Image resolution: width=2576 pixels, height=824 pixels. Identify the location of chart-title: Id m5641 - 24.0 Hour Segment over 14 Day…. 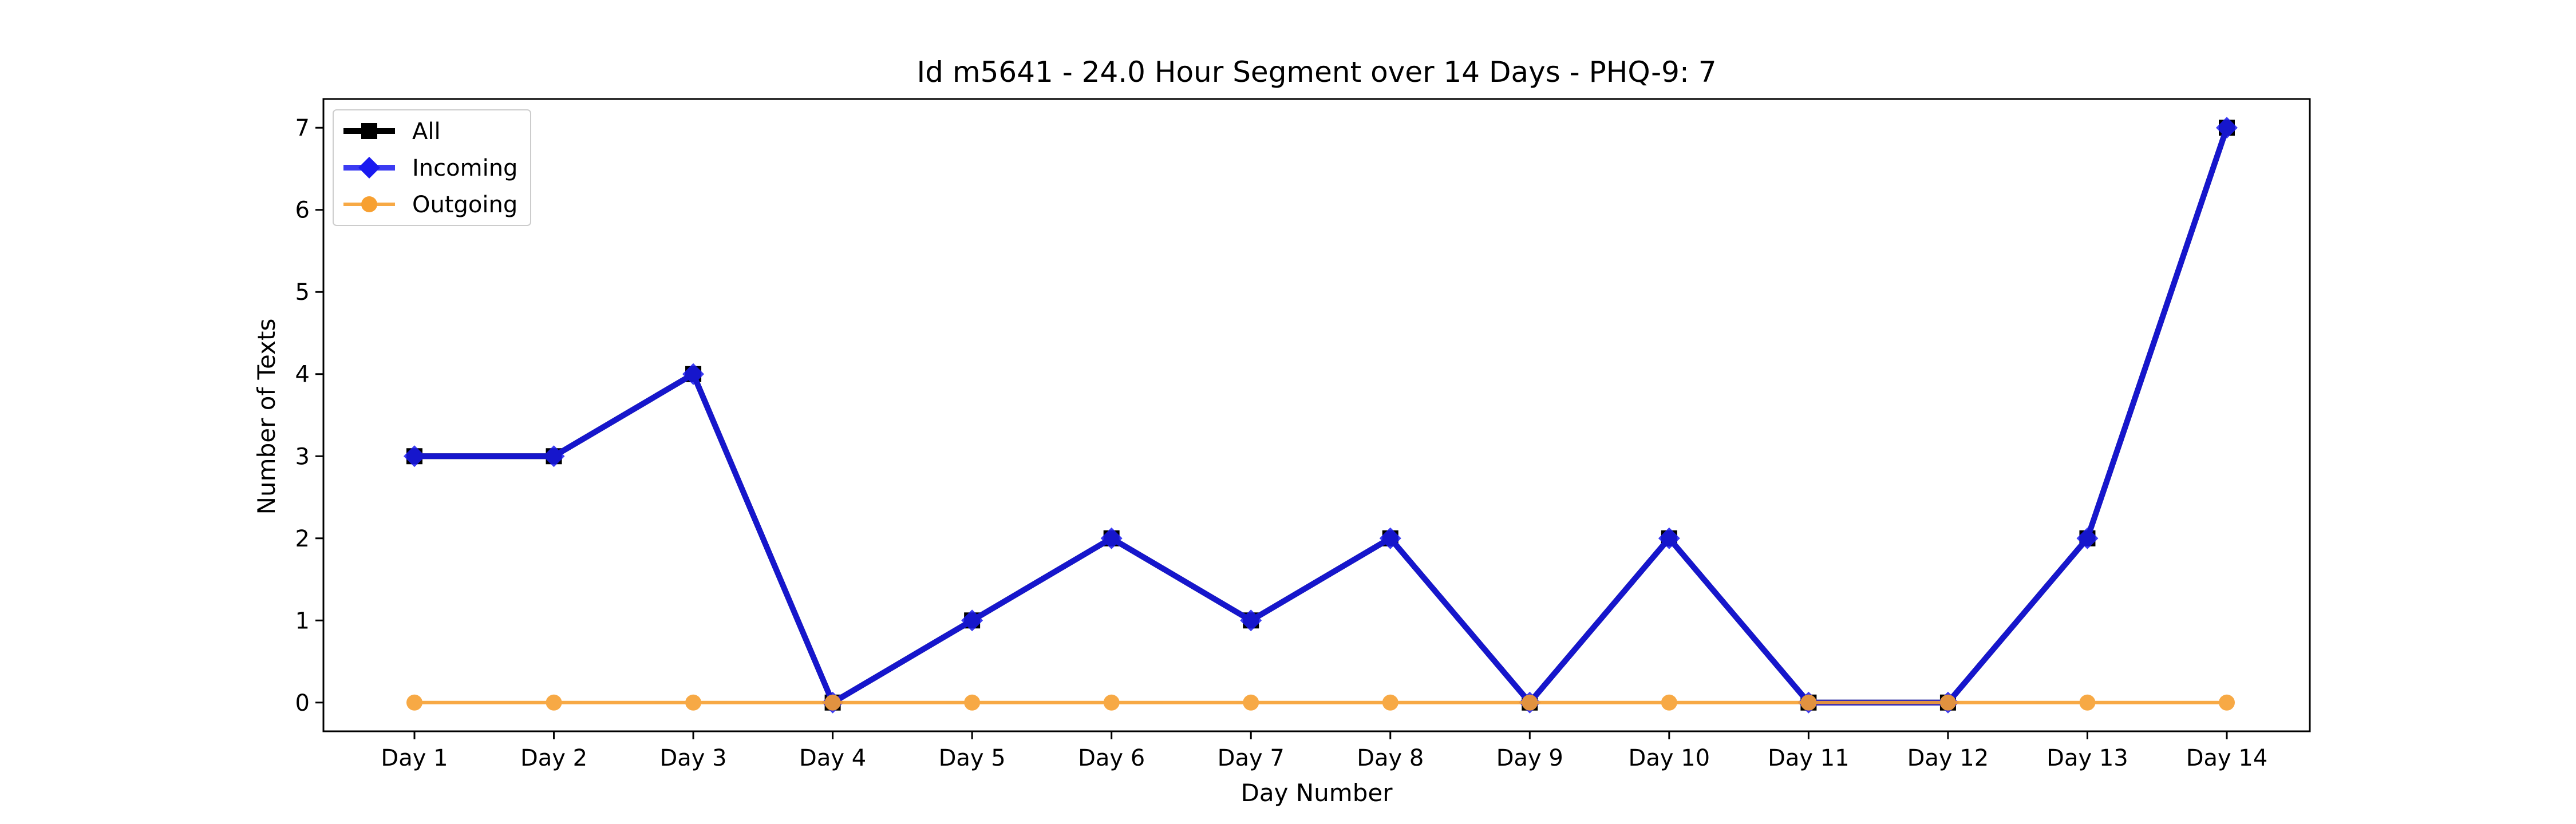
(1316, 72).